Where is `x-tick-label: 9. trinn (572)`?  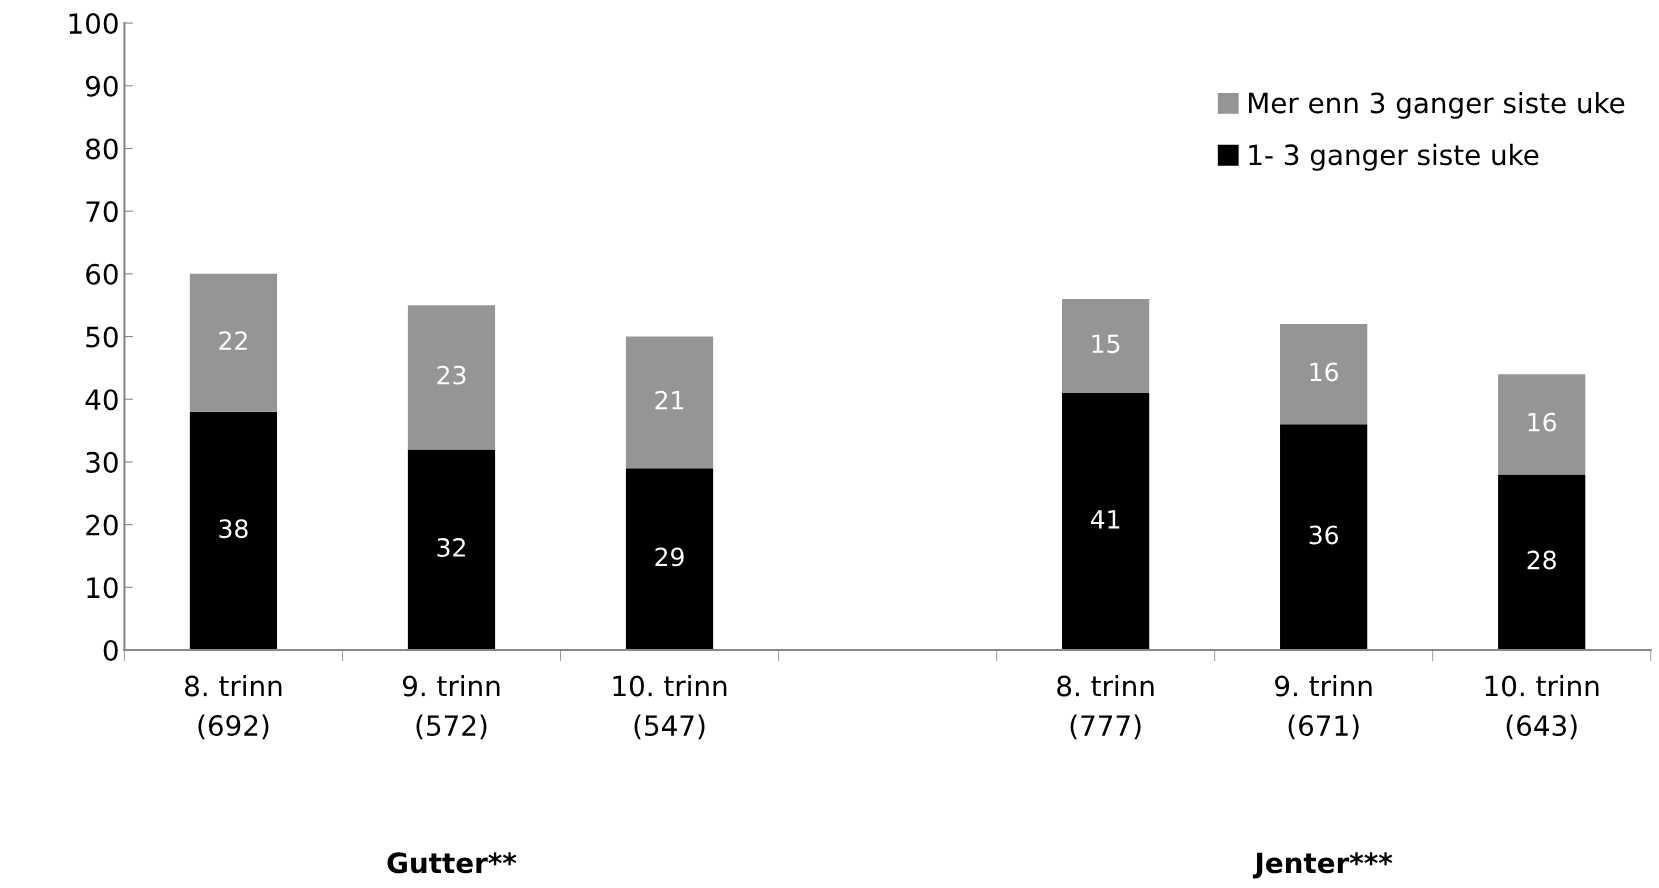 x-tick-label: 9. trinn (572) is located at coordinates (451, 707).